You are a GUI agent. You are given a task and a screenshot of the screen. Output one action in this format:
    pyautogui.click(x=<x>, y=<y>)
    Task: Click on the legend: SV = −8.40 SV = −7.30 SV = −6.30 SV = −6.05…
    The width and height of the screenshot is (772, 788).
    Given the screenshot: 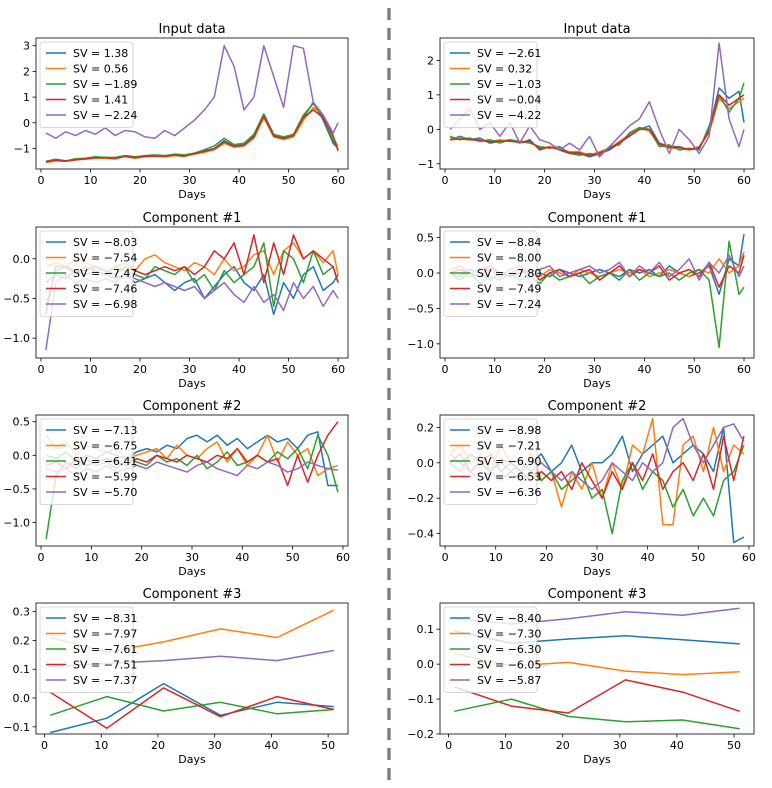 What is the action you would take?
    pyautogui.click(x=492, y=649)
    